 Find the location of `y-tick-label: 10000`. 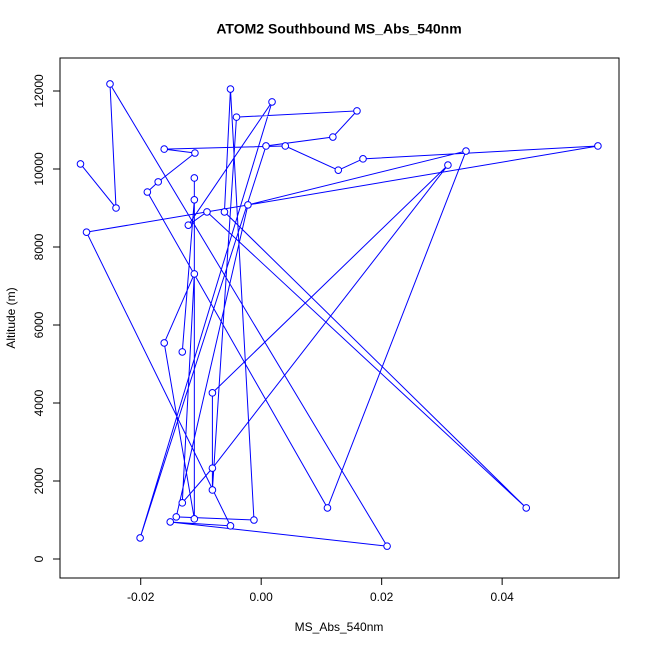

y-tick-label: 10000 is located at coordinates (39, 169).